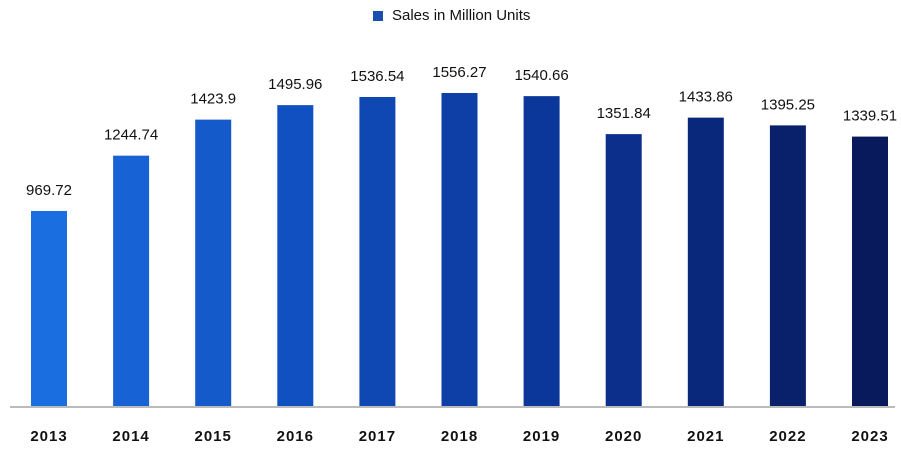  Describe the element at coordinates (130, 436) in the screenshot. I see `x-tick-label: 2014` at that location.